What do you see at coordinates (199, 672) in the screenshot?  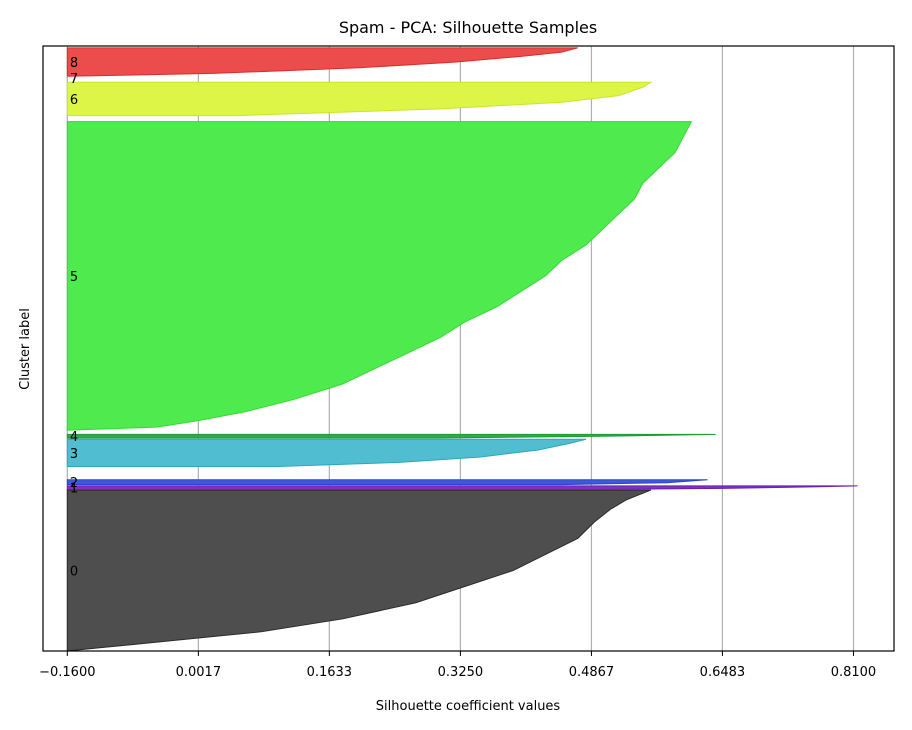 I see `x-tick-label: 0.0017` at bounding box center [199, 672].